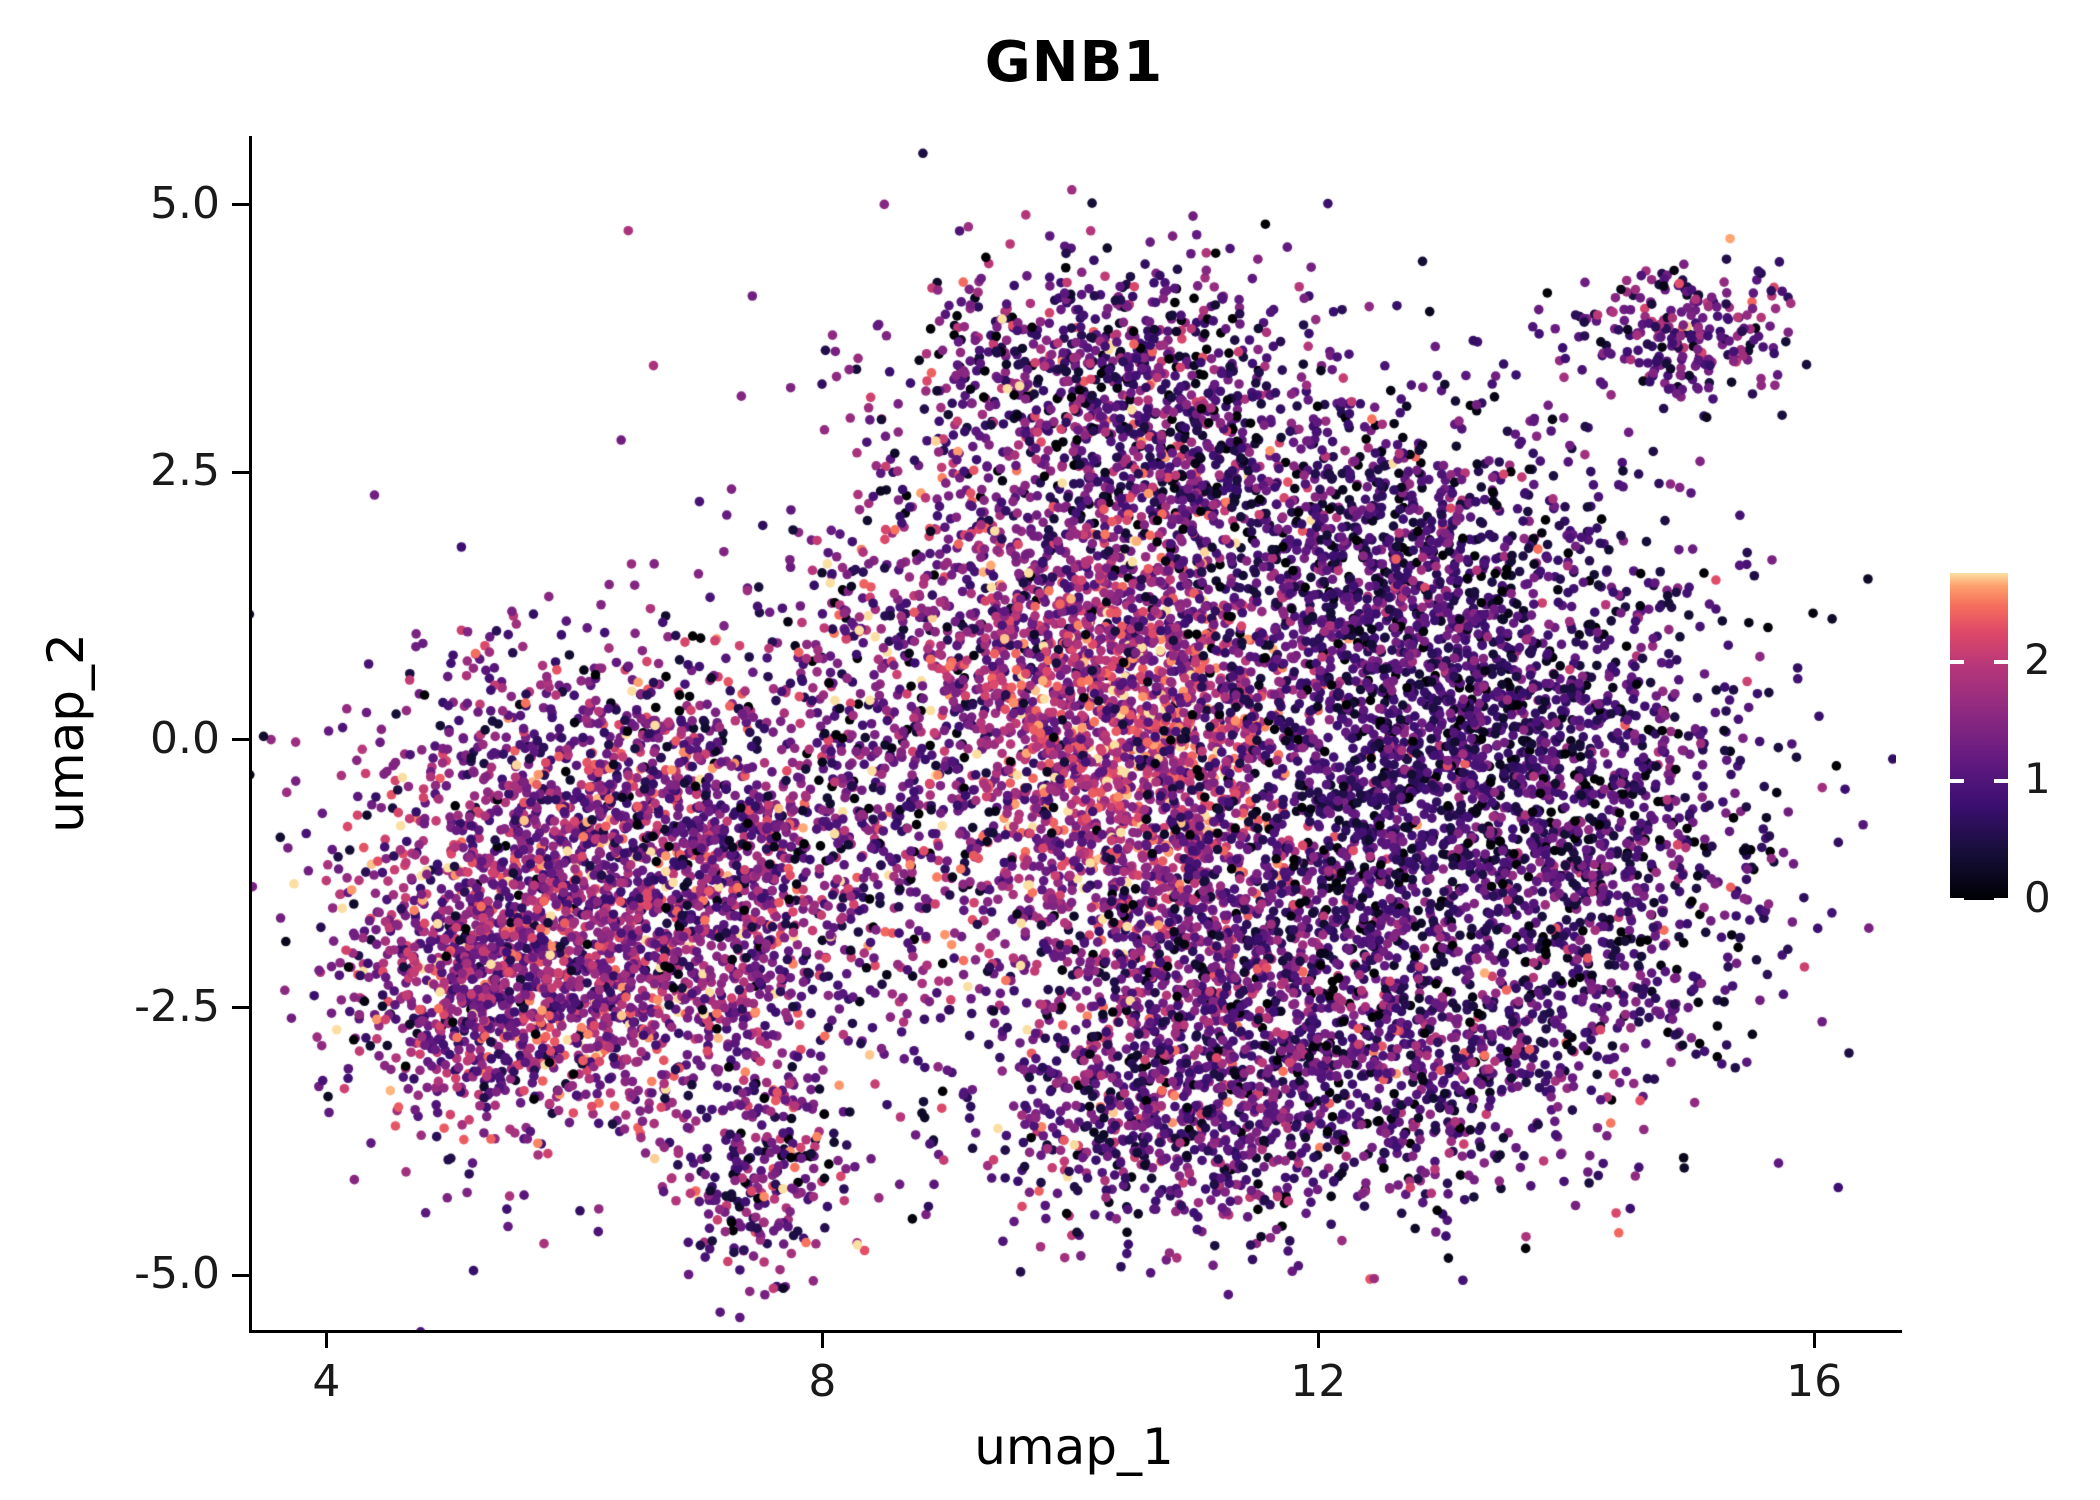 The height and width of the screenshot is (1500, 2100). What do you see at coordinates (1318, 1381) in the screenshot?
I see `x-tick-label: 12` at bounding box center [1318, 1381].